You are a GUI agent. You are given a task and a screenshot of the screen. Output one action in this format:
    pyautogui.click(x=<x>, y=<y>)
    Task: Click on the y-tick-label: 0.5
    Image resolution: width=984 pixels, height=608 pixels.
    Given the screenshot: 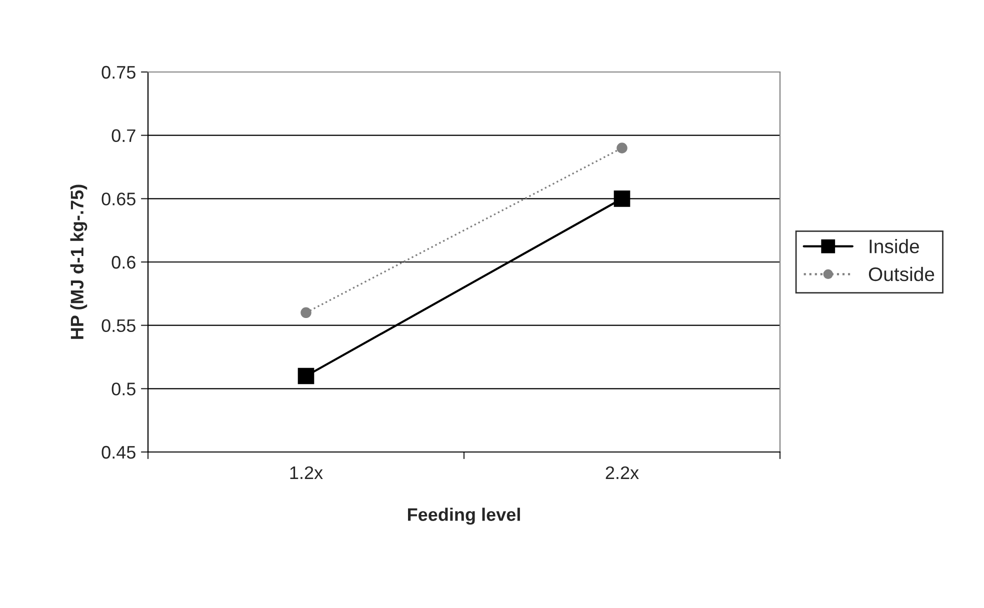 What is the action you would take?
    pyautogui.click(x=124, y=389)
    